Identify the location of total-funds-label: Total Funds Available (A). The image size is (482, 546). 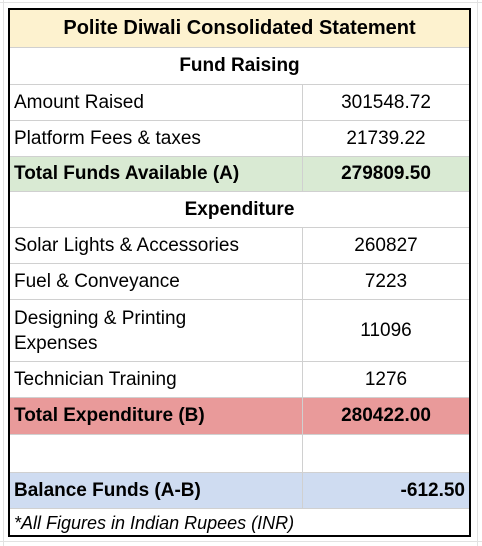
(156, 174).